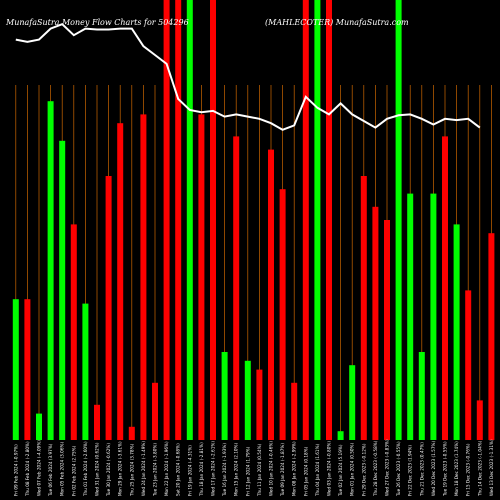  What do you see at coordinates (213, 468) in the screenshot?
I see `x-tick-label: Wed 17 Jan 2024 (-2.61%)` at bounding box center [213, 468].